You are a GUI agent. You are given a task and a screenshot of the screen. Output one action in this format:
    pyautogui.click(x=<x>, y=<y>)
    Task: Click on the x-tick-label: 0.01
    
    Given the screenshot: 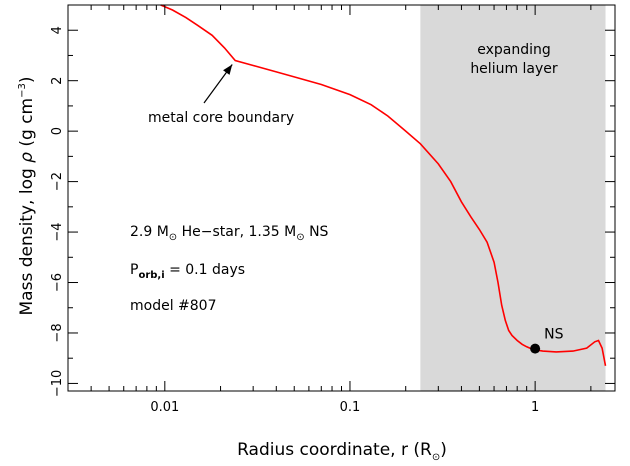 What is the action you would take?
    pyautogui.click(x=164, y=407)
    